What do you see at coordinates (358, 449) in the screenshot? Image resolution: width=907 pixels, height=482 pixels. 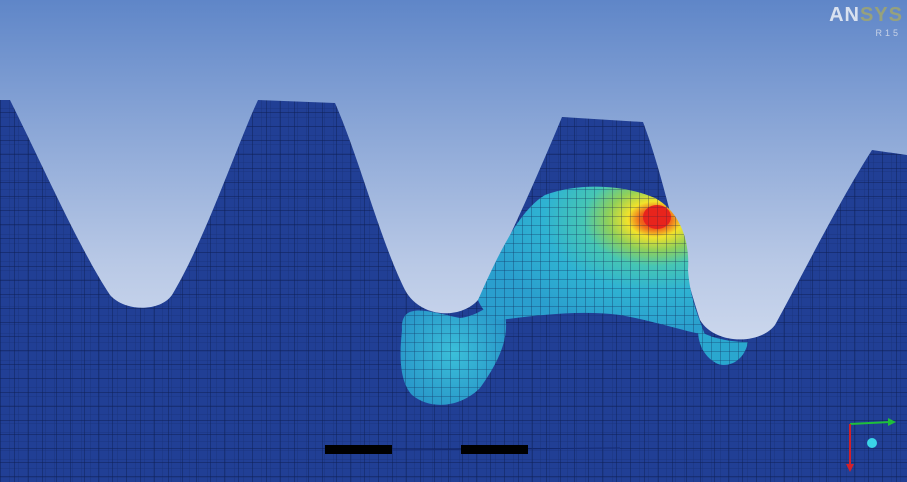 I see `scale-bar-icon` at bounding box center [358, 449].